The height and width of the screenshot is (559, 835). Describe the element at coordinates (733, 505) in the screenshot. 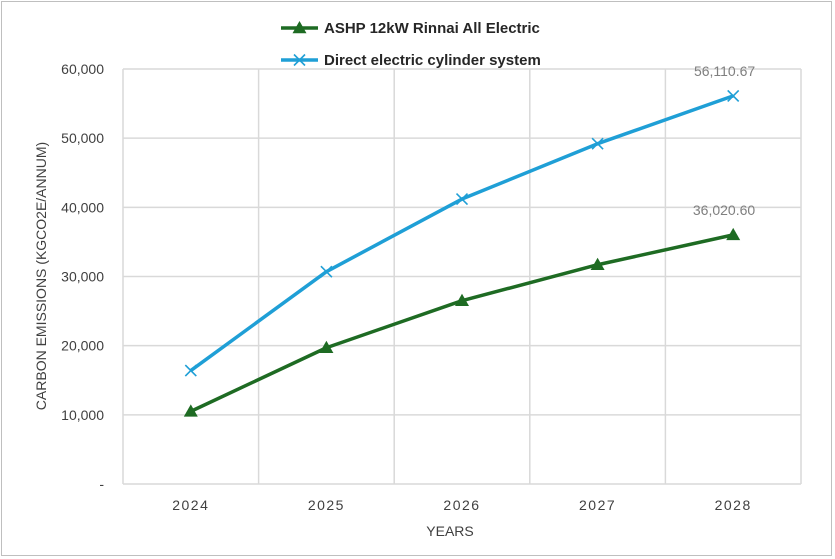

I see `x-tick-label: 2028` at that location.